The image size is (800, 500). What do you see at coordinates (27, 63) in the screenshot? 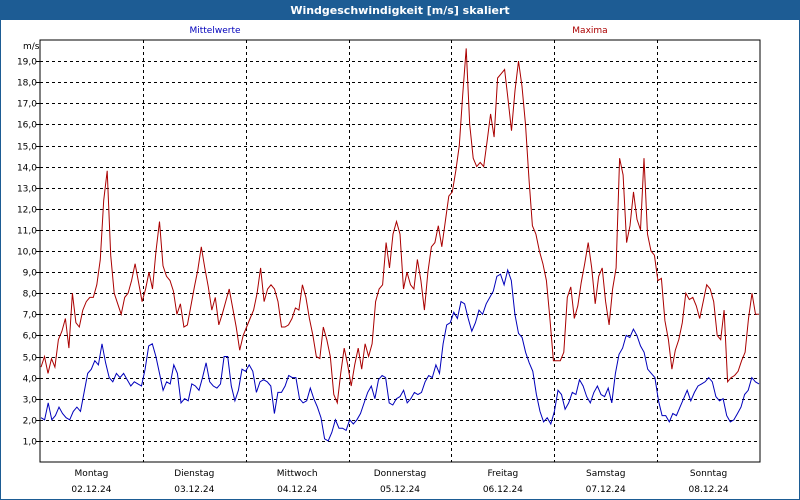
I see `y-tick-label: 19,0` at bounding box center [27, 63].